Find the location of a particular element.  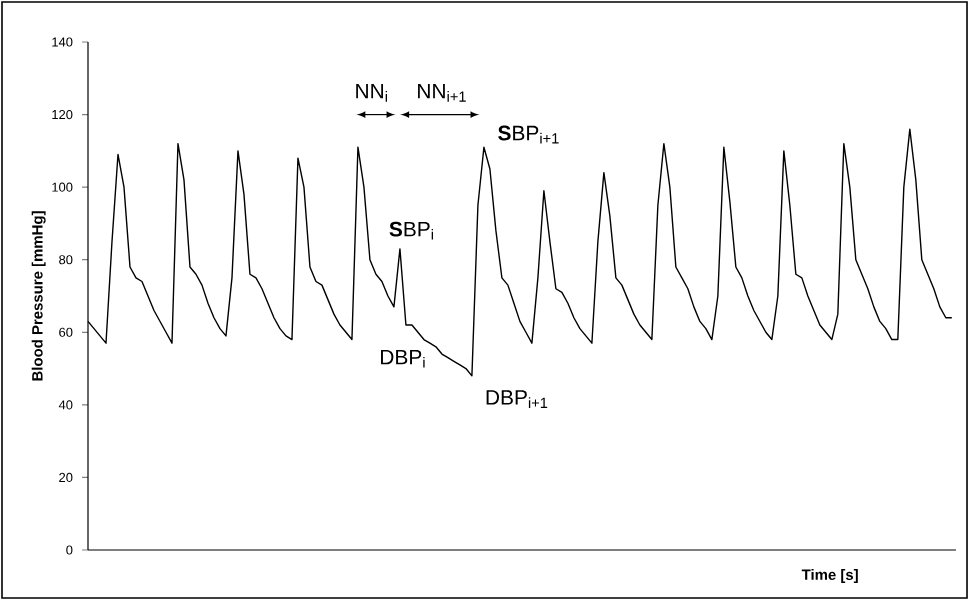

annotation: NN$_{i+1}$ is located at coordinates (442, 92).